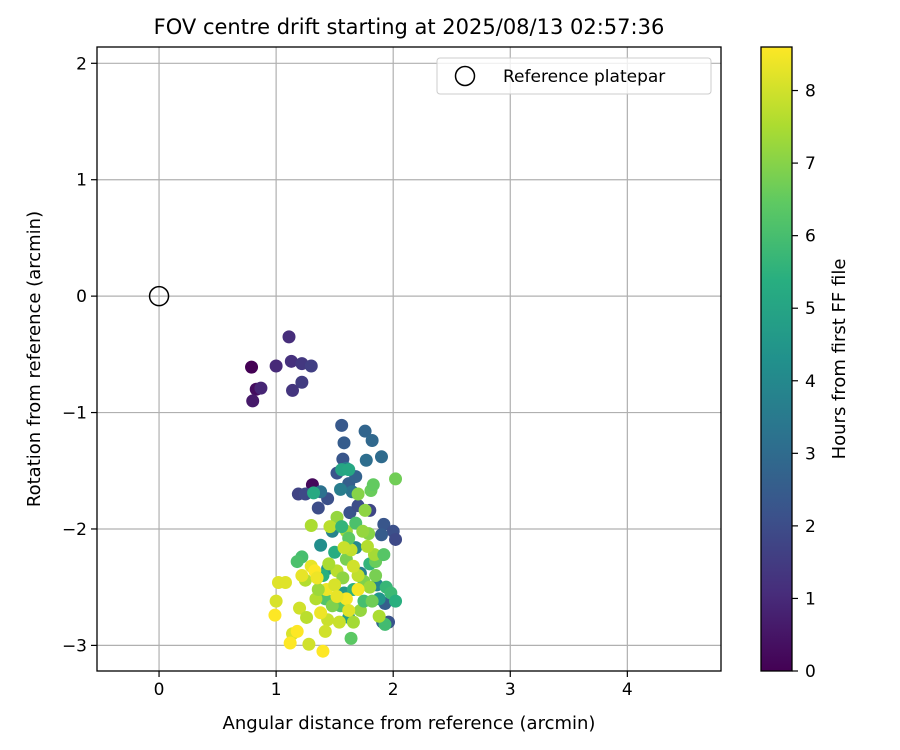  I want to click on colorbar-tick-label: 1, so click(810, 599).